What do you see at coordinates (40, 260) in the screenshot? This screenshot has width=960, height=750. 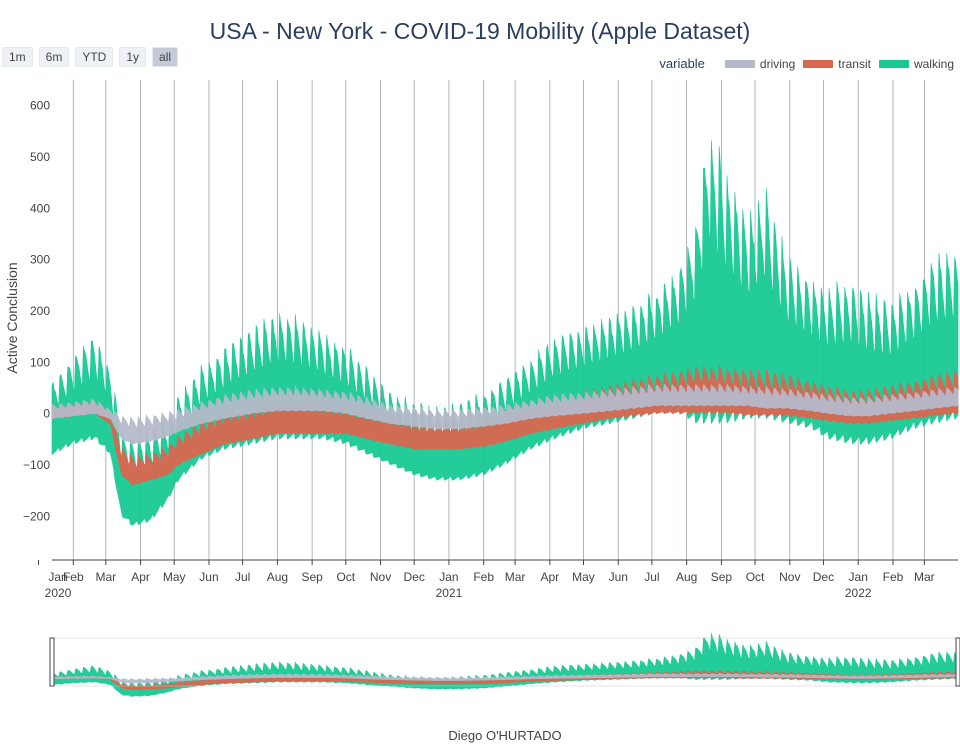 I see `y-tick-label: 300` at bounding box center [40, 260].